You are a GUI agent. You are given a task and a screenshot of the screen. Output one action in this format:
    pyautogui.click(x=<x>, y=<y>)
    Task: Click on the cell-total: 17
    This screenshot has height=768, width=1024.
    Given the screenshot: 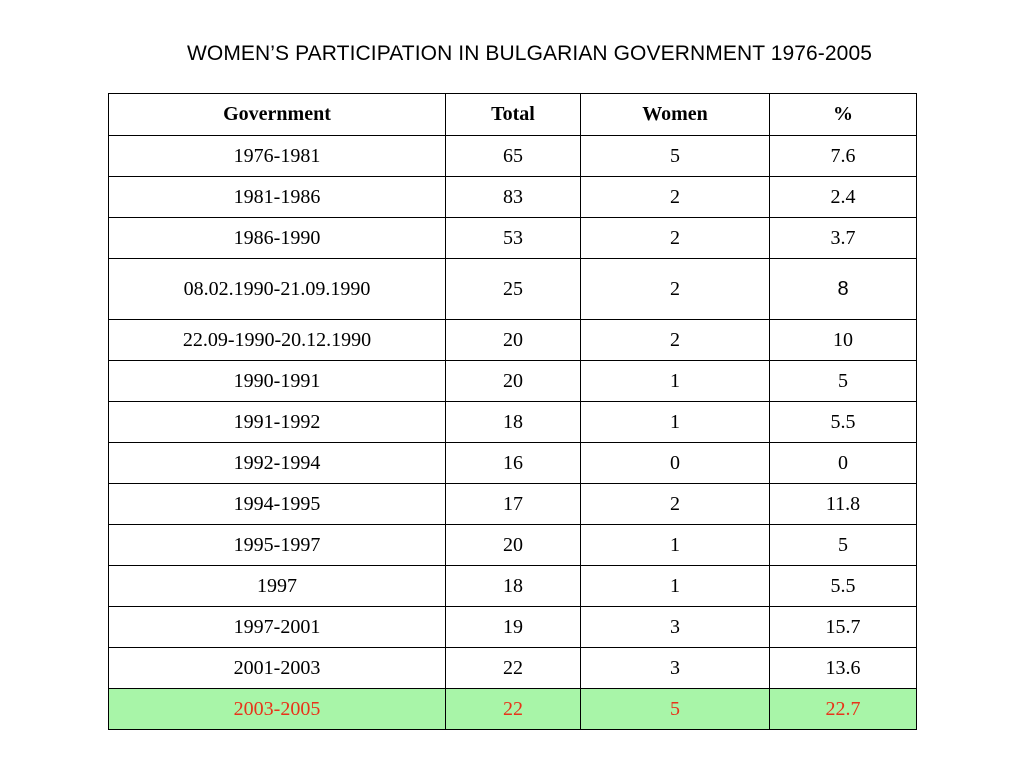 What is the action you would take?
    pyautogui.click(x=513, y=504)
    